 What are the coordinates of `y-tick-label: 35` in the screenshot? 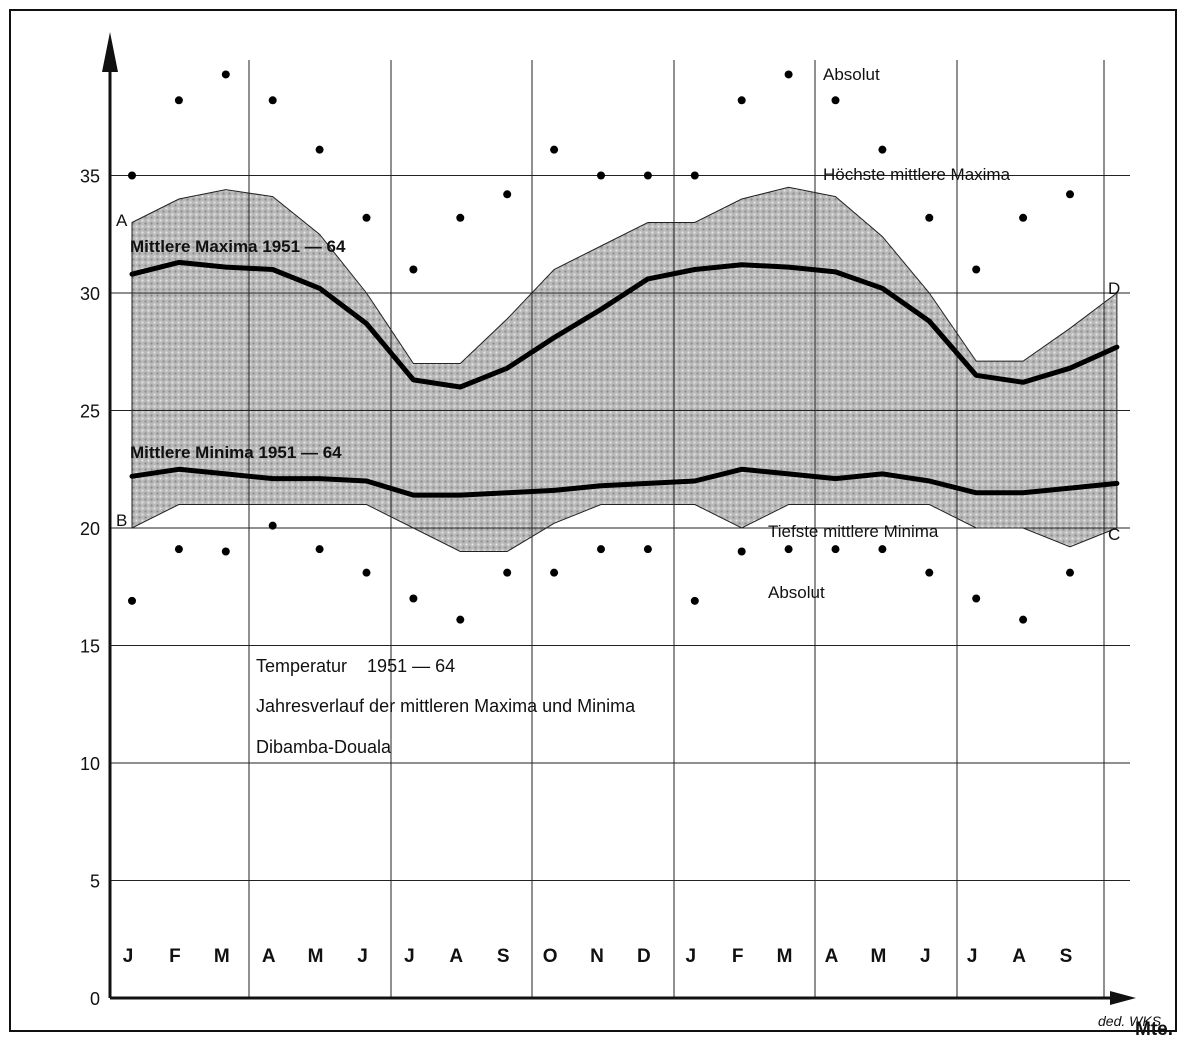 It's located at (90, 177).